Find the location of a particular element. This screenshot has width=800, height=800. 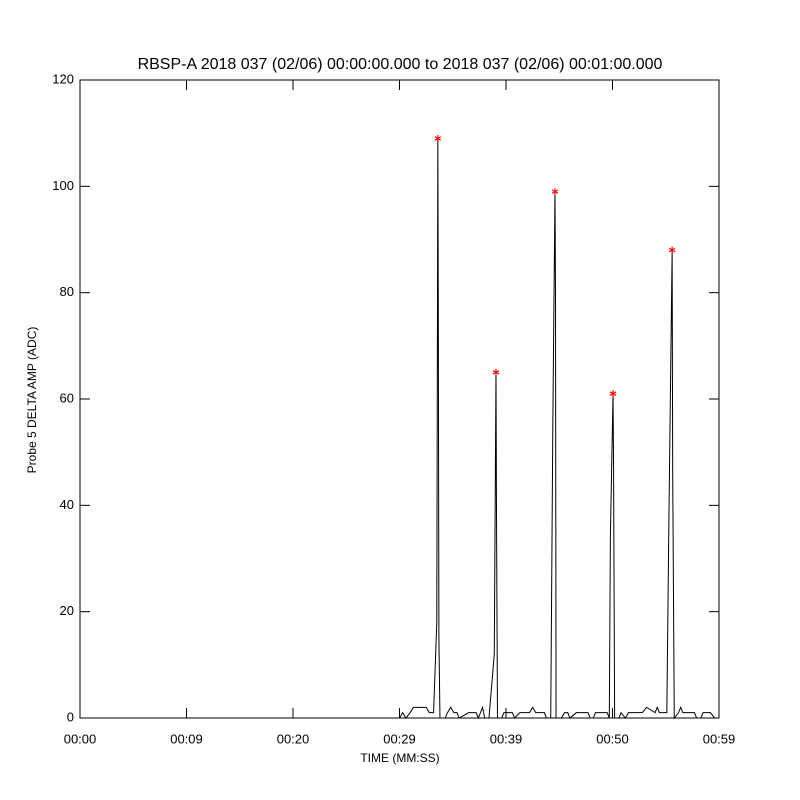

y-tick-label: 100 is located at coordinates (63, 185).